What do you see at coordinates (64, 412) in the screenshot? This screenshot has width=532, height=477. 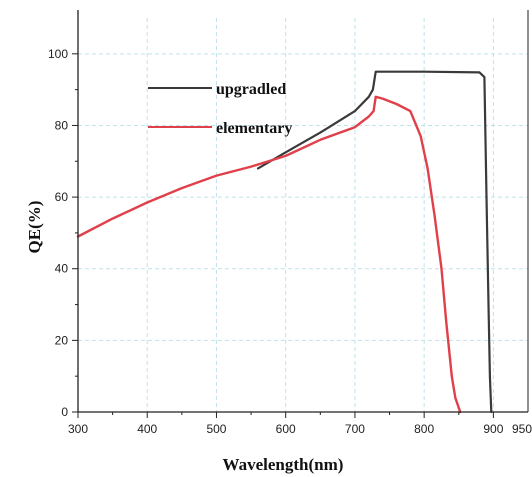 I see `y-tick-label-0: 0` at bounding box center [64, 412].